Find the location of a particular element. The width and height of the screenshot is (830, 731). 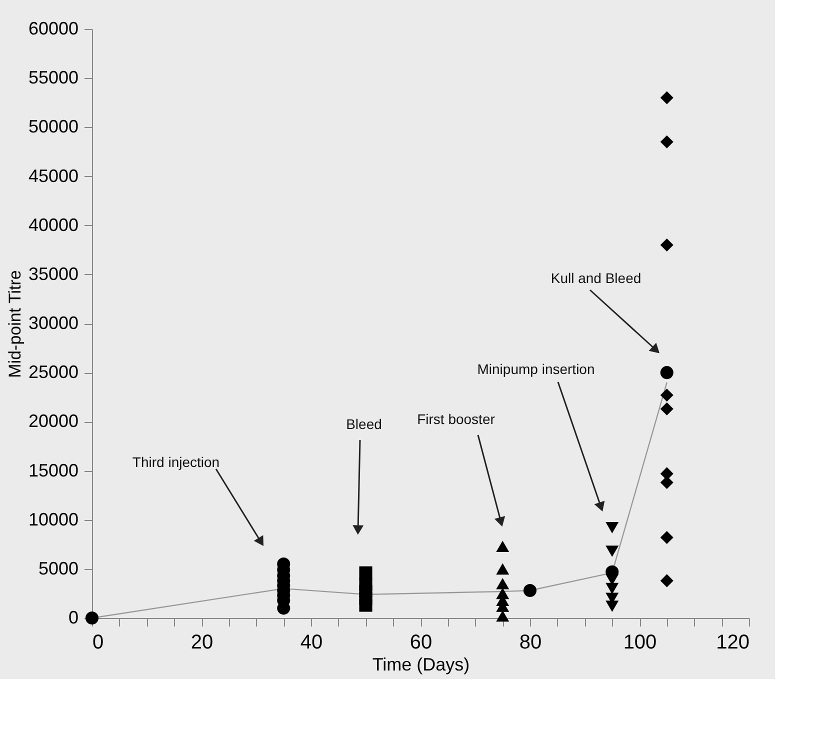

y-tick-label: 15000 is located at coordinates (53, 470).